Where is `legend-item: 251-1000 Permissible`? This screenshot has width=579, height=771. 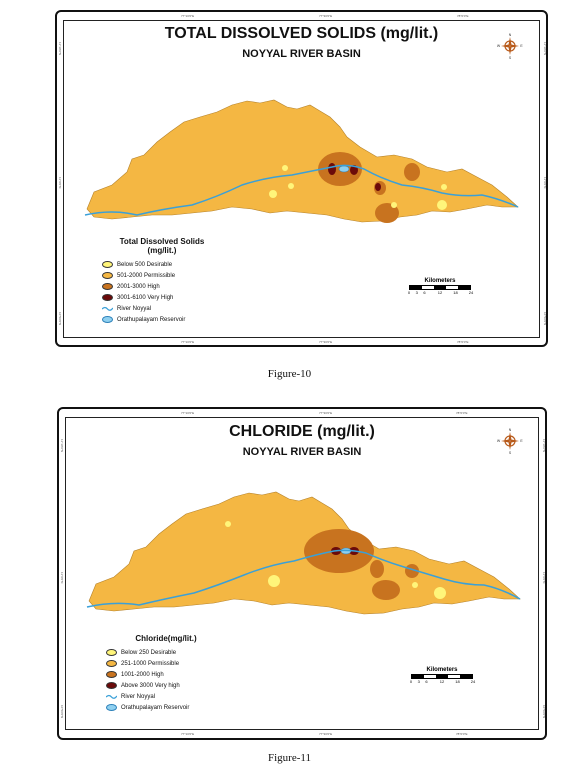
legend-item: 251-1000 Permissible is located at coordinates (166, 663).